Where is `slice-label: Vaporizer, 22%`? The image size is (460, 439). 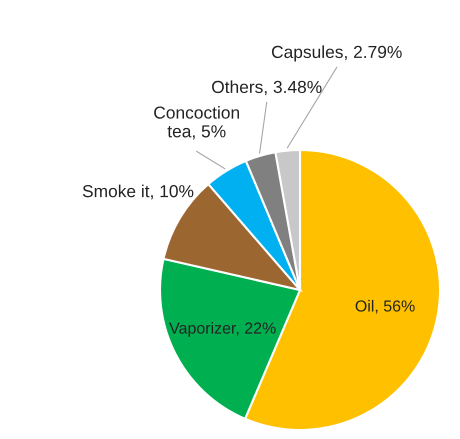
slice-label: Vaporizer, 22% is located at coordinates (222, 329).